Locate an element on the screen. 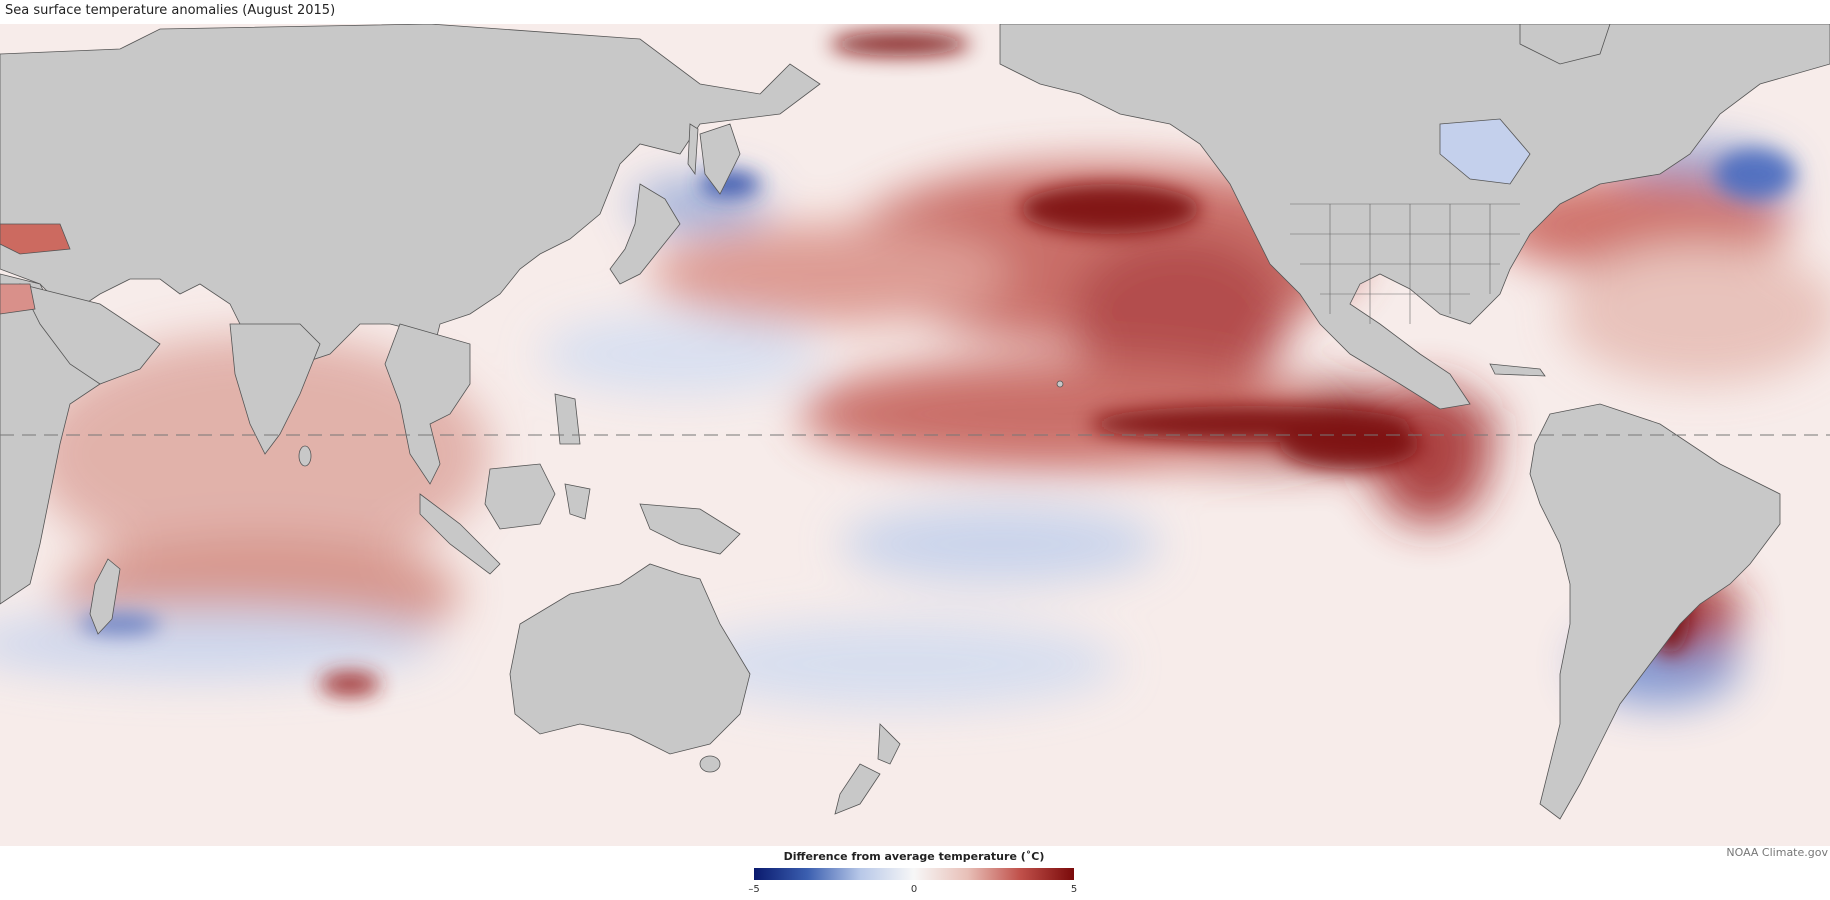 This screenshot has width=1830, height=900. legend-tick-min: –5 is located at coordinates (754, 889).